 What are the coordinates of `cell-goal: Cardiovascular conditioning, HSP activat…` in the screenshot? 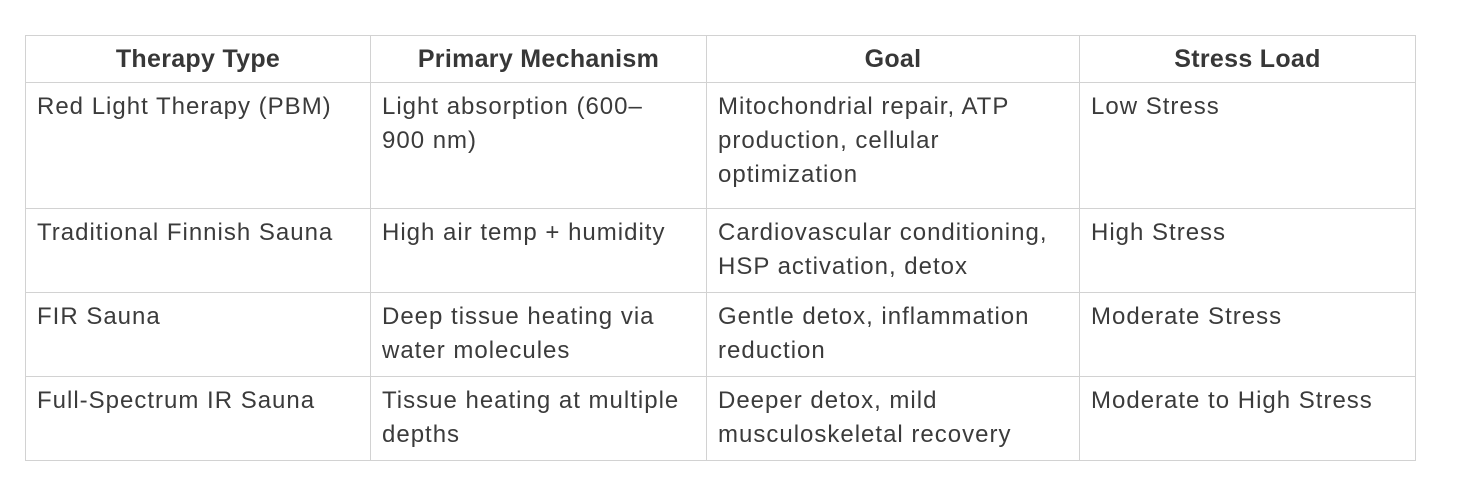 It's located at (893, 250).